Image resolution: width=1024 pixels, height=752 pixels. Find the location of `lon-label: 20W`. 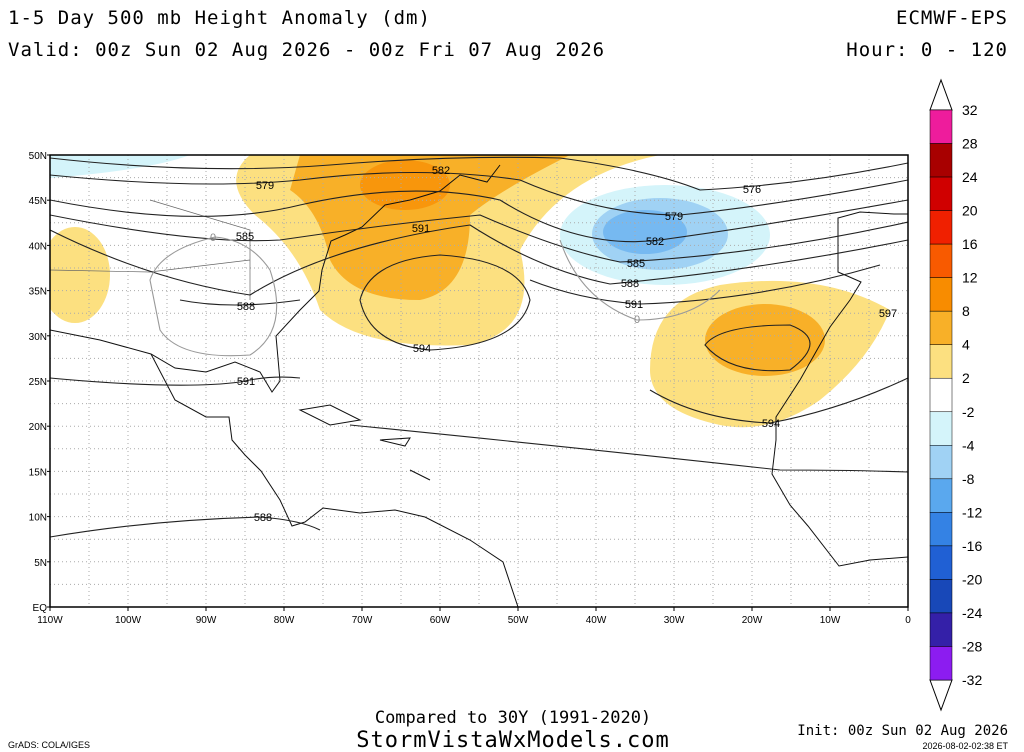

lon-label: 20W is located at coordinates (752, 620).